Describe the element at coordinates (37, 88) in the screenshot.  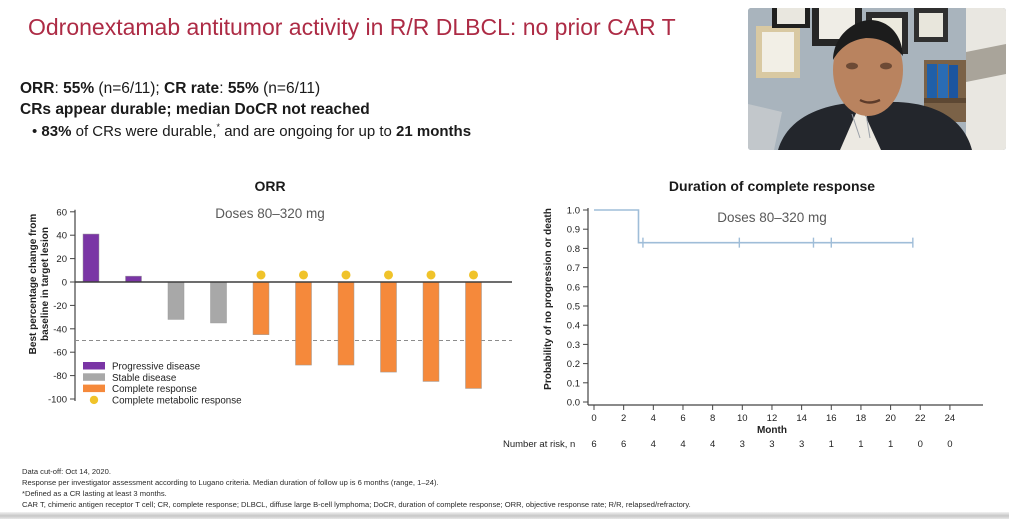
I see `orr-label: ORR` at that location.